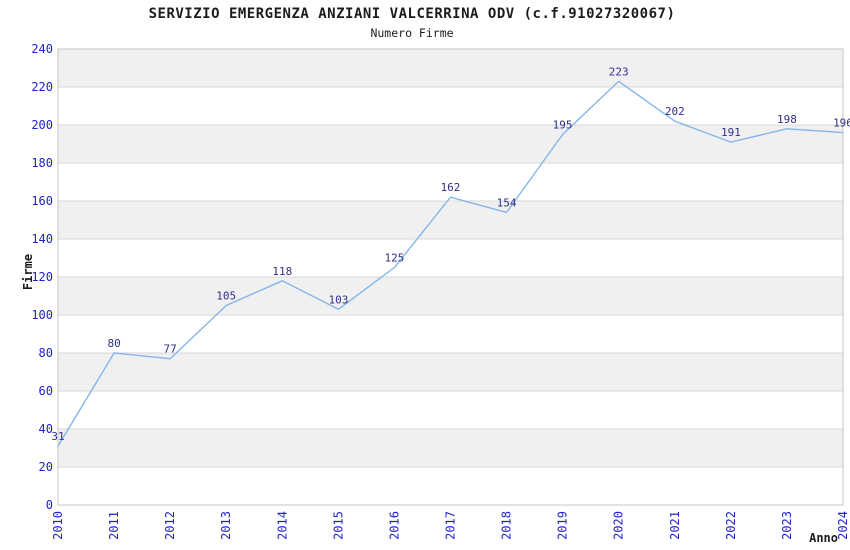 Image resolution: width=850 pixels, height=550 pixels. What do you see at coordinates (169, 349) in the screenshot?
I see `point-label: 77` at bounding box center [169, 349].